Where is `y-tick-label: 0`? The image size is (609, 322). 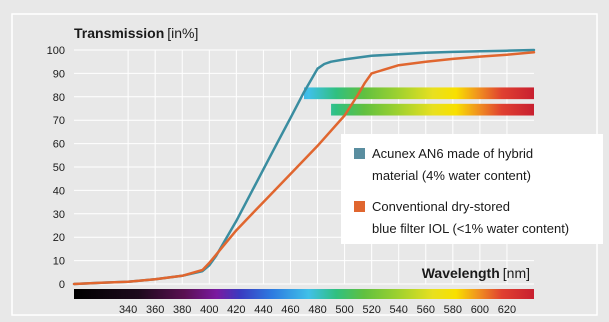
y-tick-label: 0 is located at coordinates (62, 285).